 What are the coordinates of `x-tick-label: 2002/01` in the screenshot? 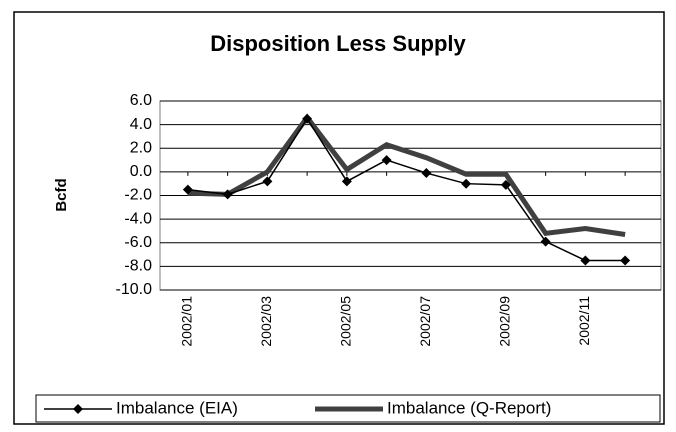 It's located at (187, 321).